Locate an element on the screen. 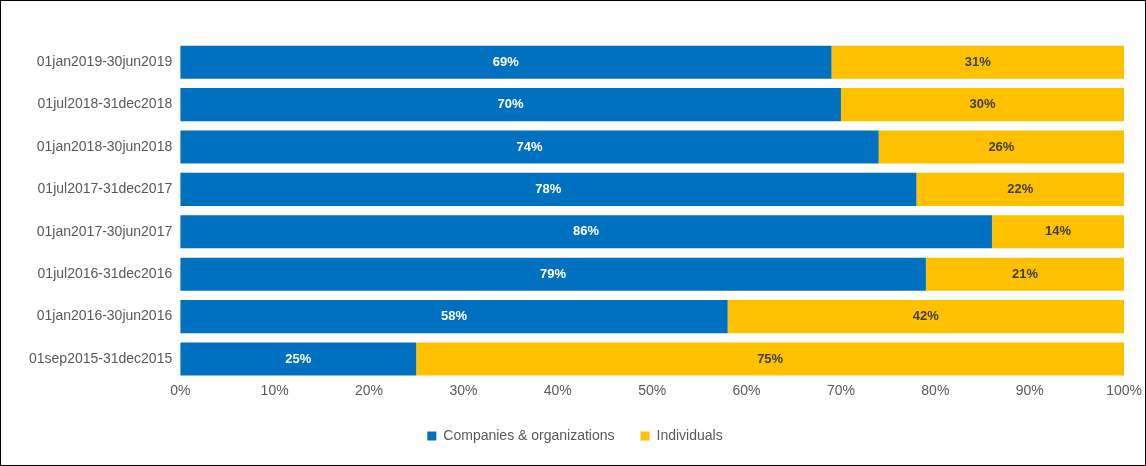 This screenshot has width=1146, height=466. data-label: 69% is located at coordinates (506, 61).